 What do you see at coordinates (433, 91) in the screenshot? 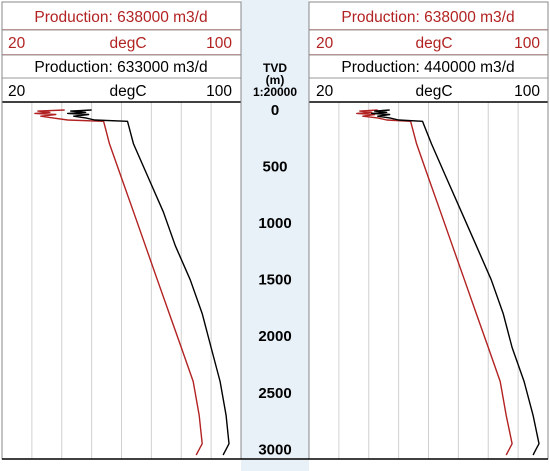
I see `right-curve2-unit: degC` at bounding box center [433, 91].